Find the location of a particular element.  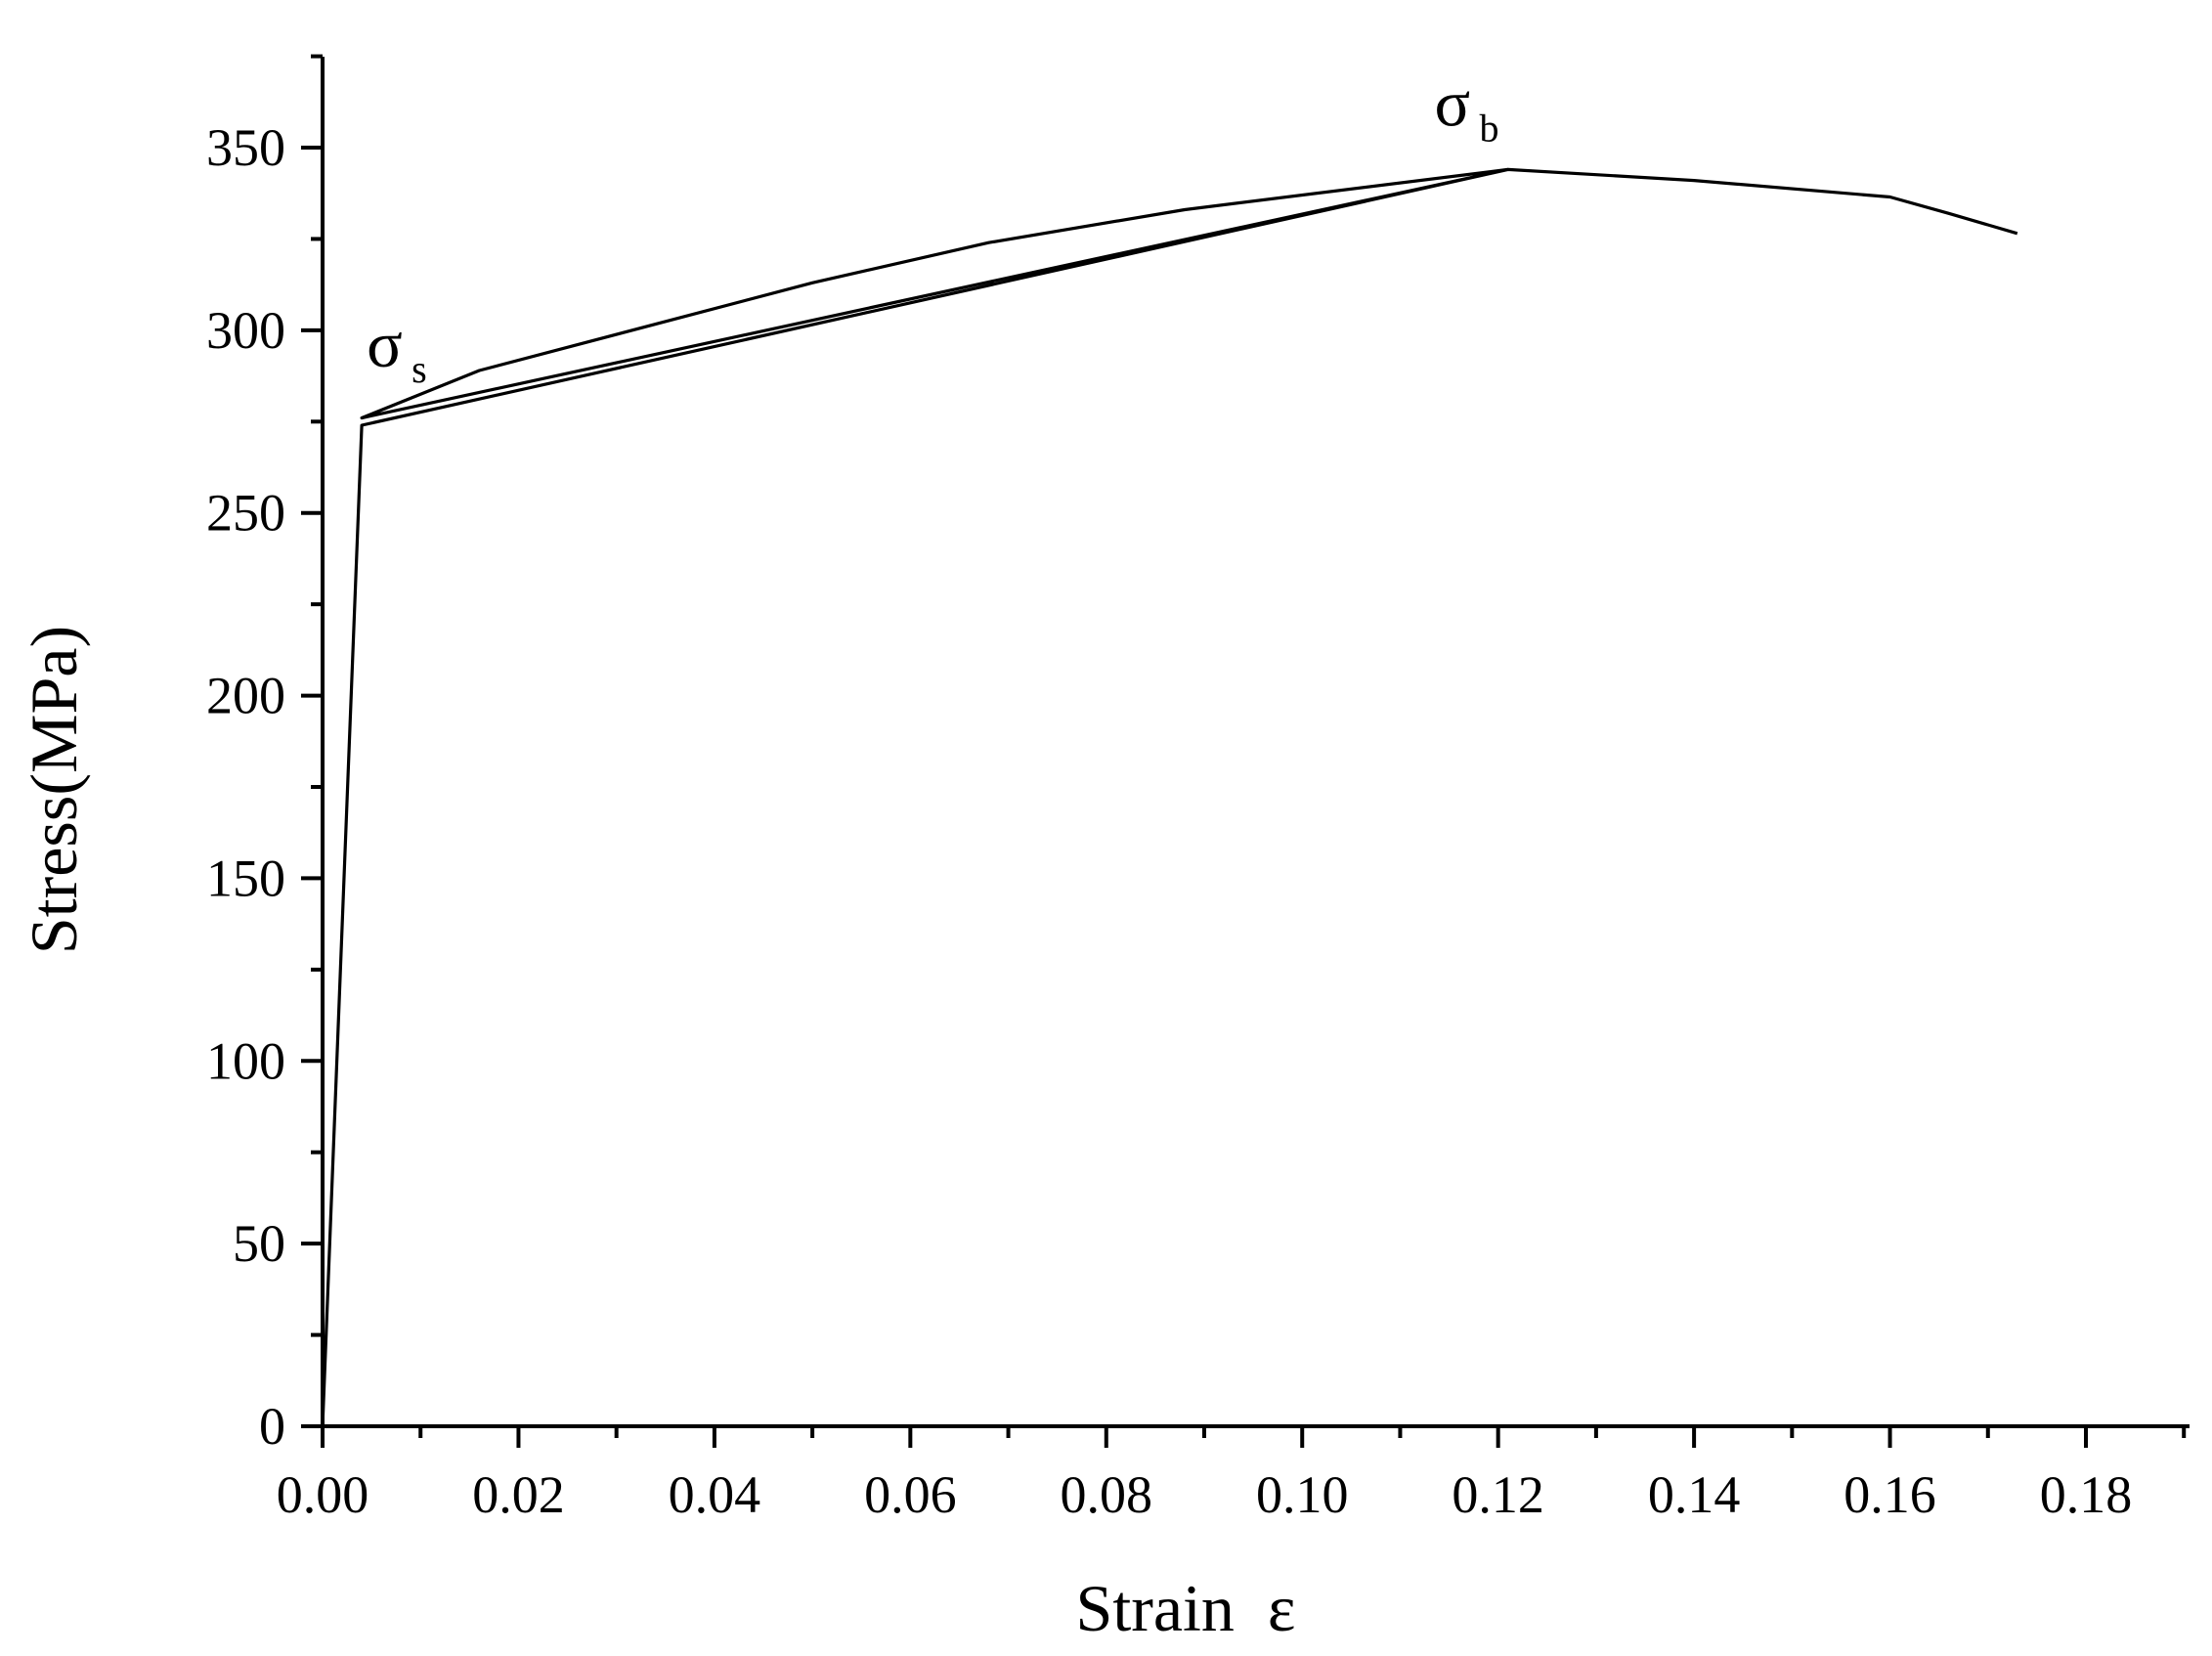

annotation-sigma-s: σ is located at coordinates (385, 344).